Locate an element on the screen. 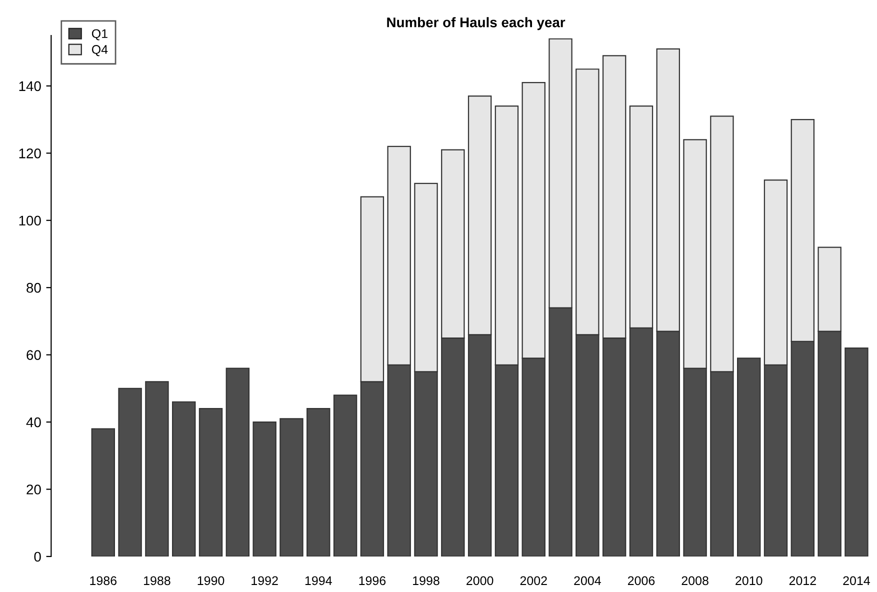 Image resolution: width=877 pixels, height=592 pixels. x-tick-label: 2004 is located at coordinates (587, 581).